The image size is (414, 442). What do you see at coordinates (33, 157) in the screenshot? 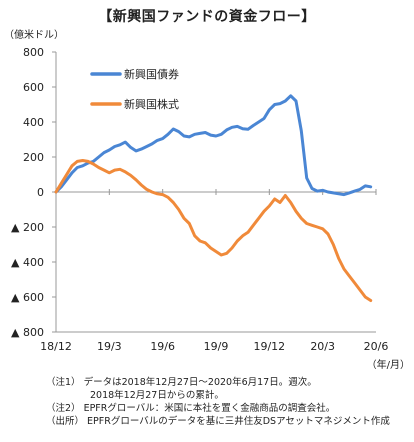
I see `y-tick-label: 200` at bounding box center [33, 157].